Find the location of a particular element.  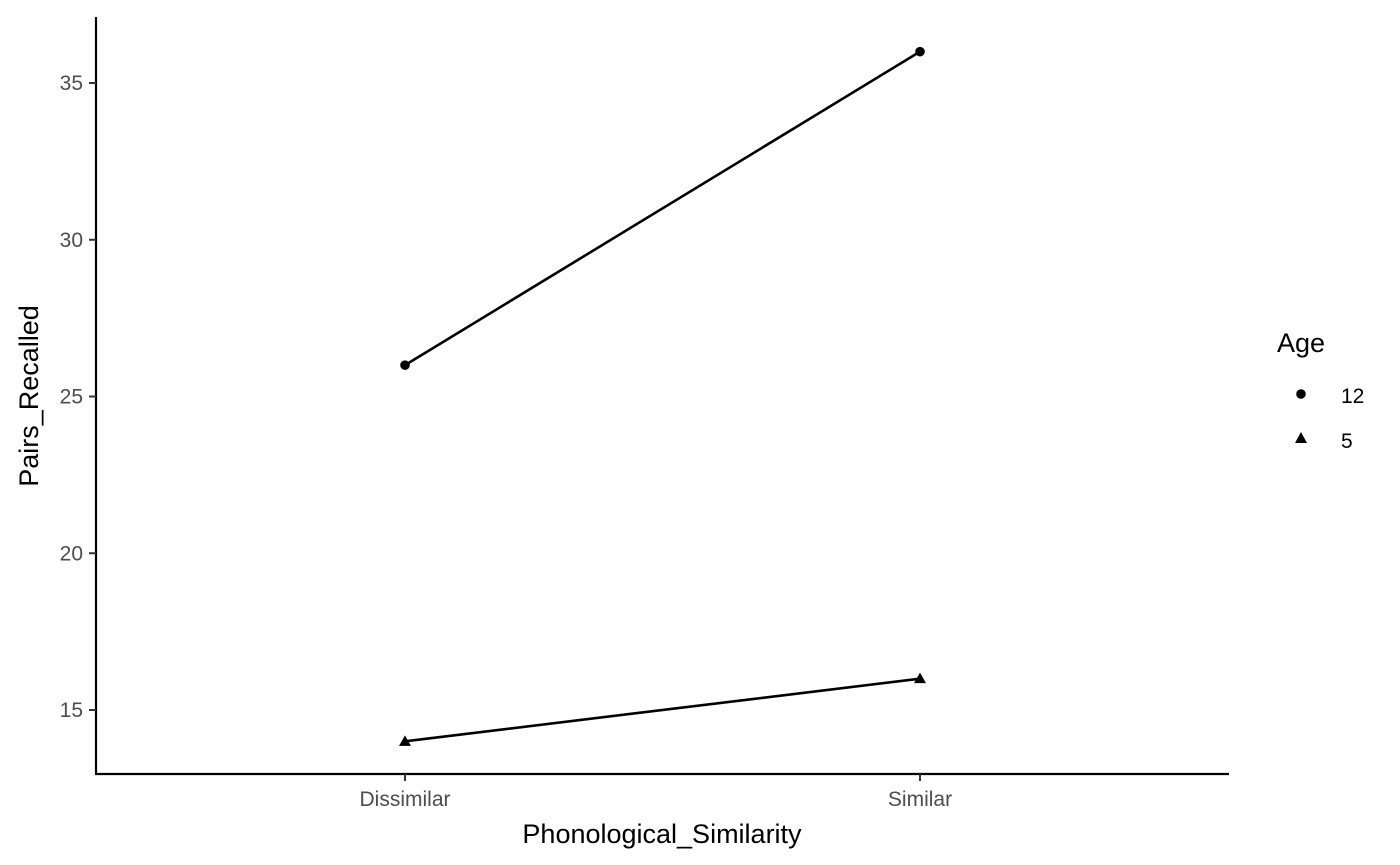

y-tick-label: 25 is located at coordinates (71, 397).